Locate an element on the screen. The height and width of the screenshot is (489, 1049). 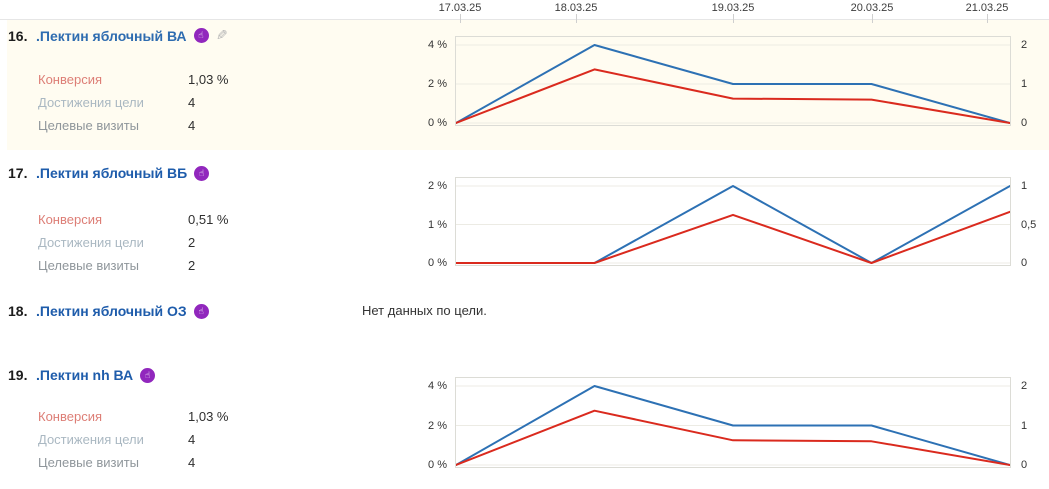
metric-value-goal-visits: 2 is located at coordinates (192, 265).